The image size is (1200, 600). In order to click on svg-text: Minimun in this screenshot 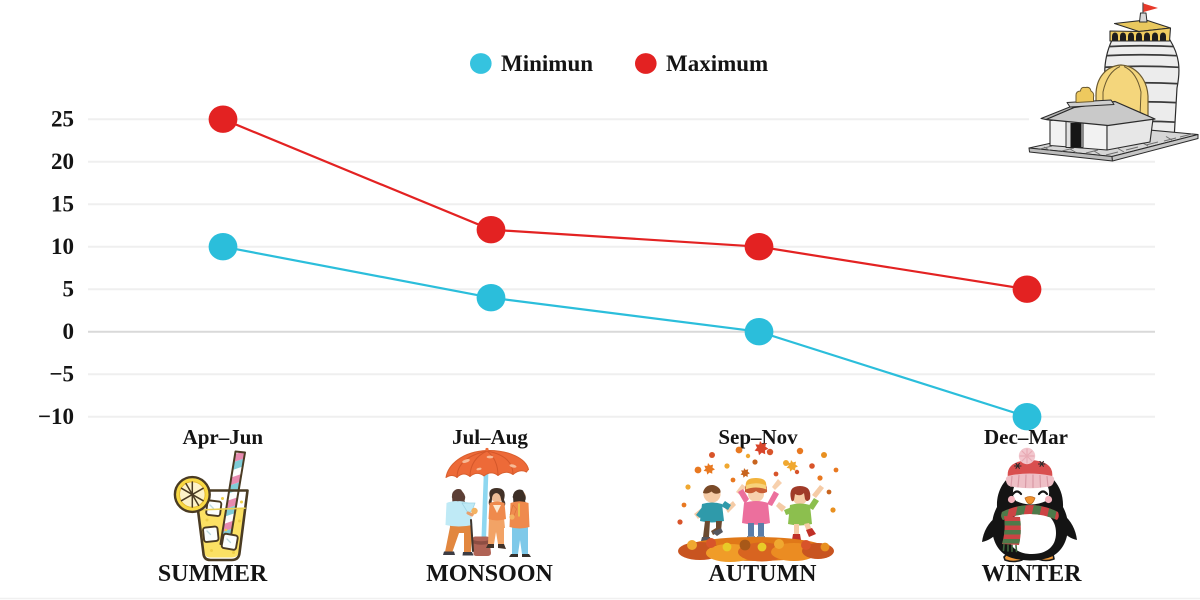, I will do `click(547, 63)`.